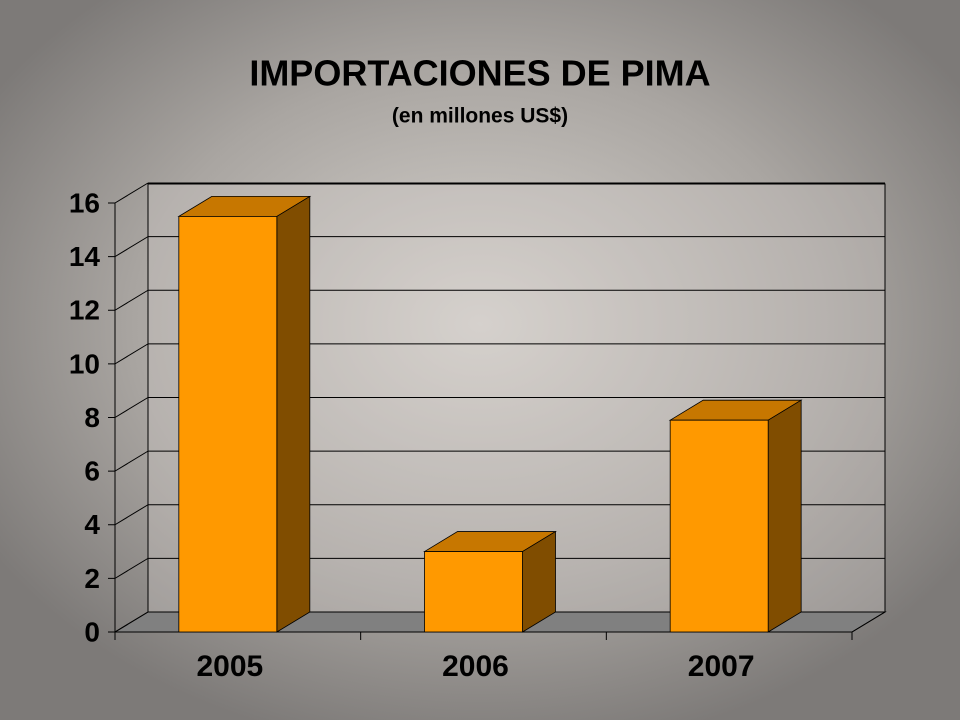  What do you see at coordinates (84, 310) in the screenshot?
I see `y-tick-label: 12` at bounding box center [84, 310].